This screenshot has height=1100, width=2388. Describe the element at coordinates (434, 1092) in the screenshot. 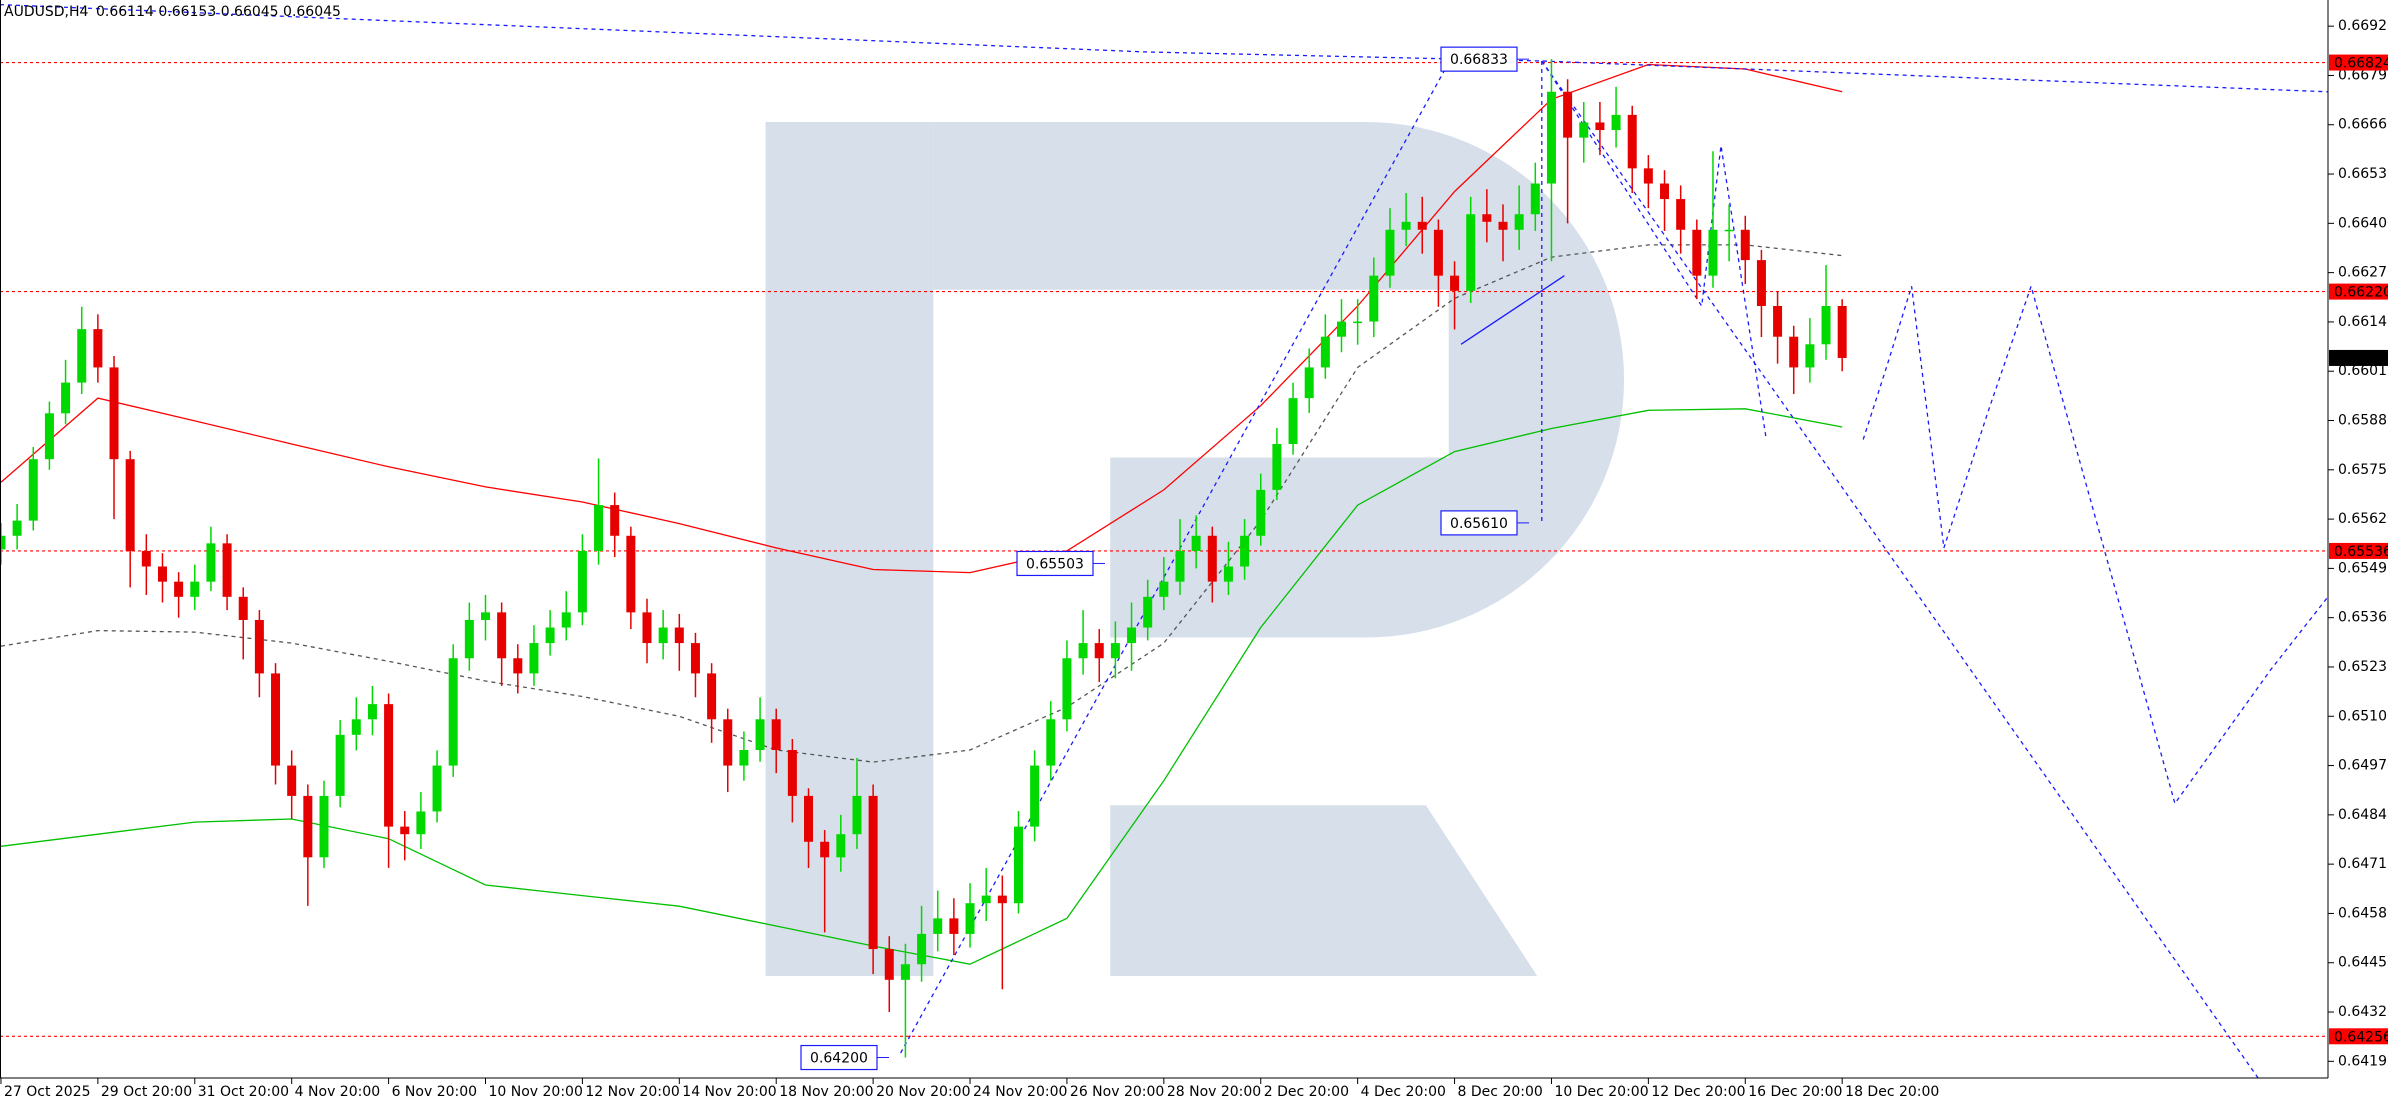

I see `x-tick-label: 6 Nov 20:00` at that location.